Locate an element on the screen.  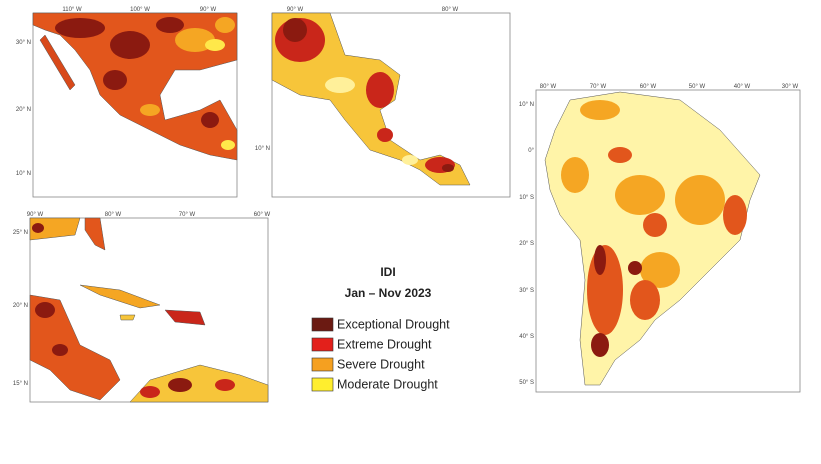
legend-label: Moderate Drought is located at coordinates (387, 384).